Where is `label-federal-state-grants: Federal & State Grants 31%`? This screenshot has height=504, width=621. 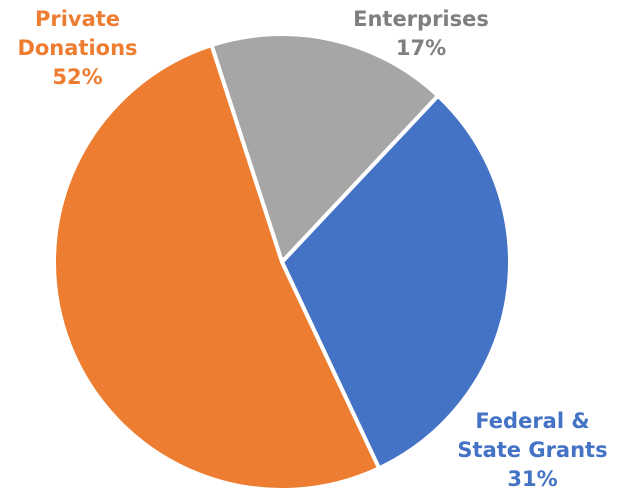 label-federal-state-grants: Federal & State Grants 31% is located at coordinates (532, 450).